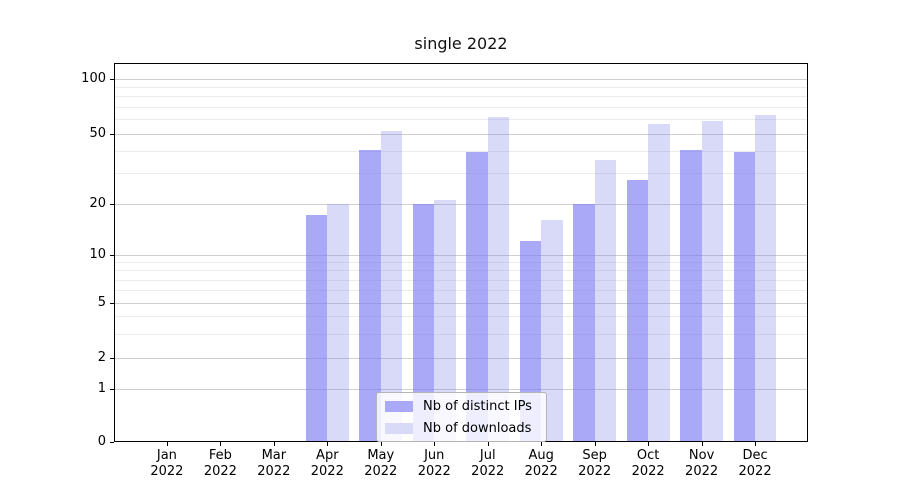  I want to click on legend: Nb of distinct IPs Nb of downloads, so click(461, 417).